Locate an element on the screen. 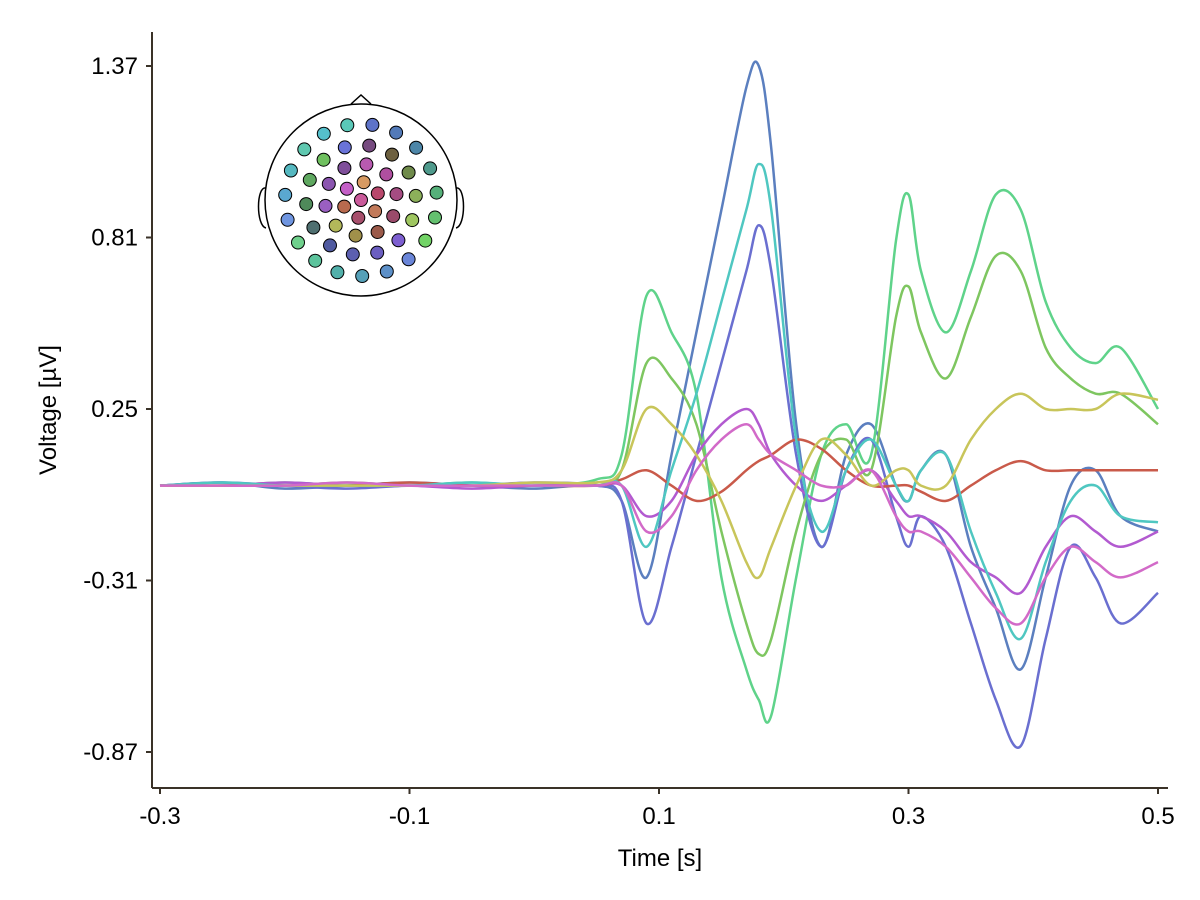  x-ticks: -0.3 -0.1 0.1 0.3 0.5 is located at coordinates (657, 809).